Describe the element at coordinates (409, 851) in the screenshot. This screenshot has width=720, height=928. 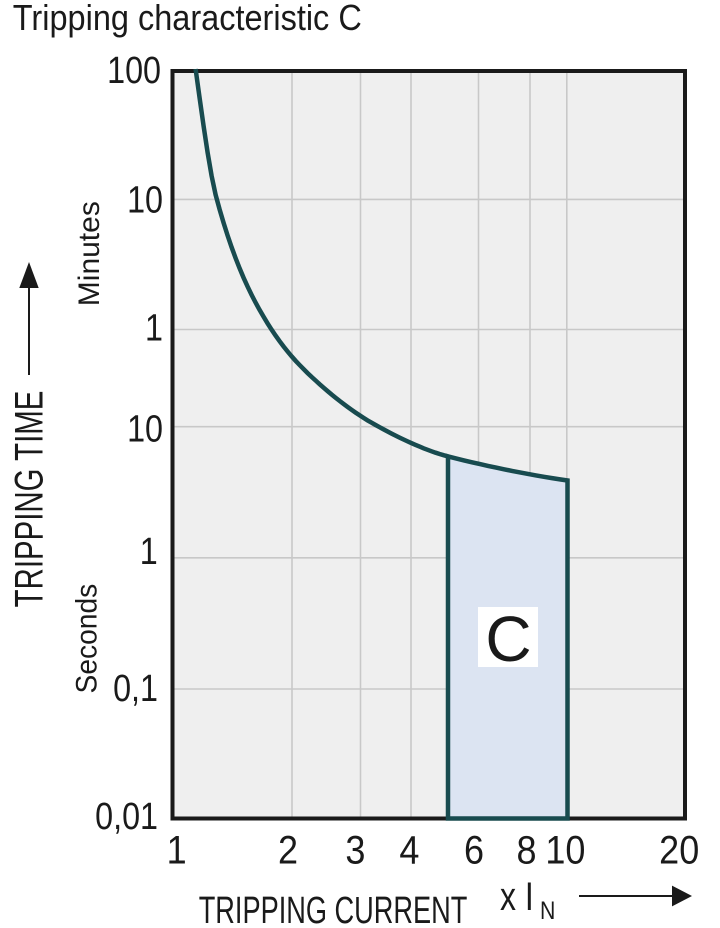
I see `svg-text: 4` at that location.